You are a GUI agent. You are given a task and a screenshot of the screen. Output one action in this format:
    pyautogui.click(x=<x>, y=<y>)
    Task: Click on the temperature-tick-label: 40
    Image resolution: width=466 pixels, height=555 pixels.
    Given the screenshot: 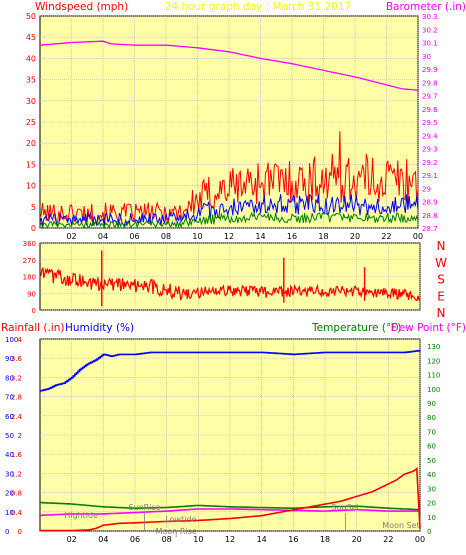 What is the action you would take?
    pyautogui.click(x=431, y=475)
    